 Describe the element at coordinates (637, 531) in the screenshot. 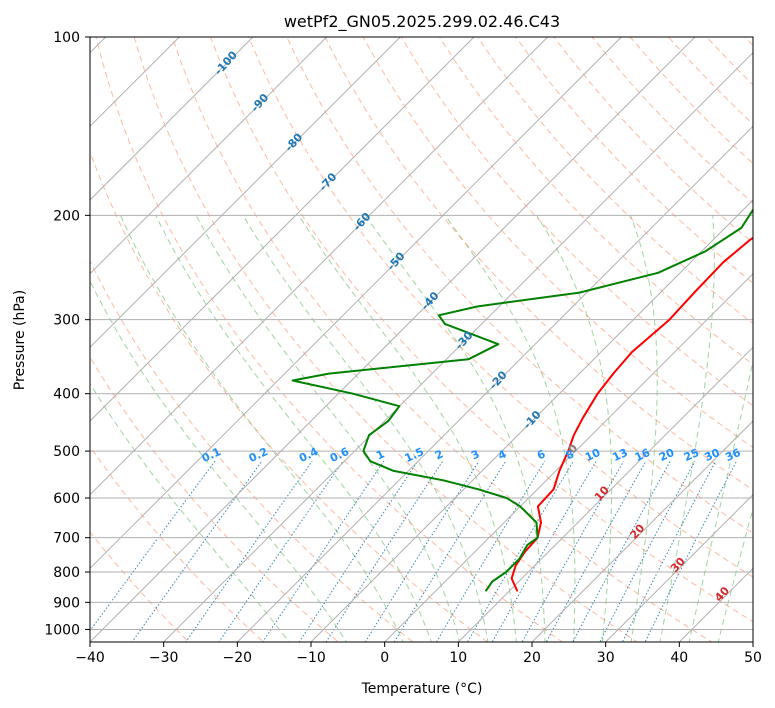

I see `moist-adiabat-label: 20` at that location.